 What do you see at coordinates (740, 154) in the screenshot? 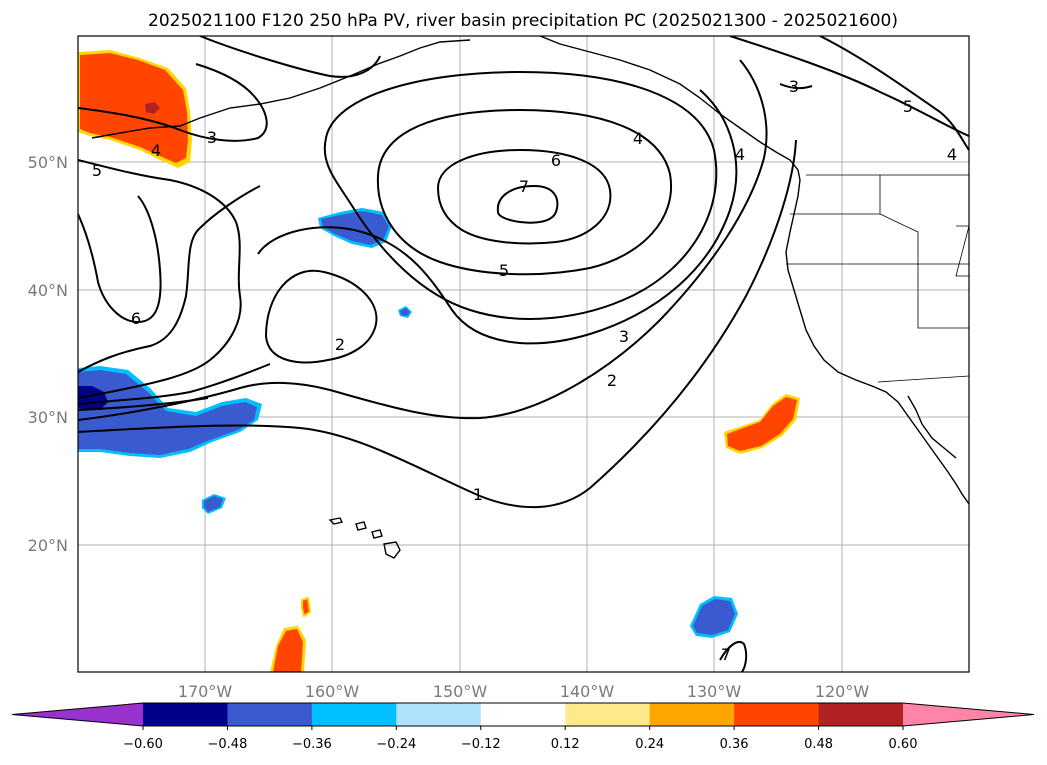
I see `contour-label-4-coast: 4` at bounding box center [740, 154].